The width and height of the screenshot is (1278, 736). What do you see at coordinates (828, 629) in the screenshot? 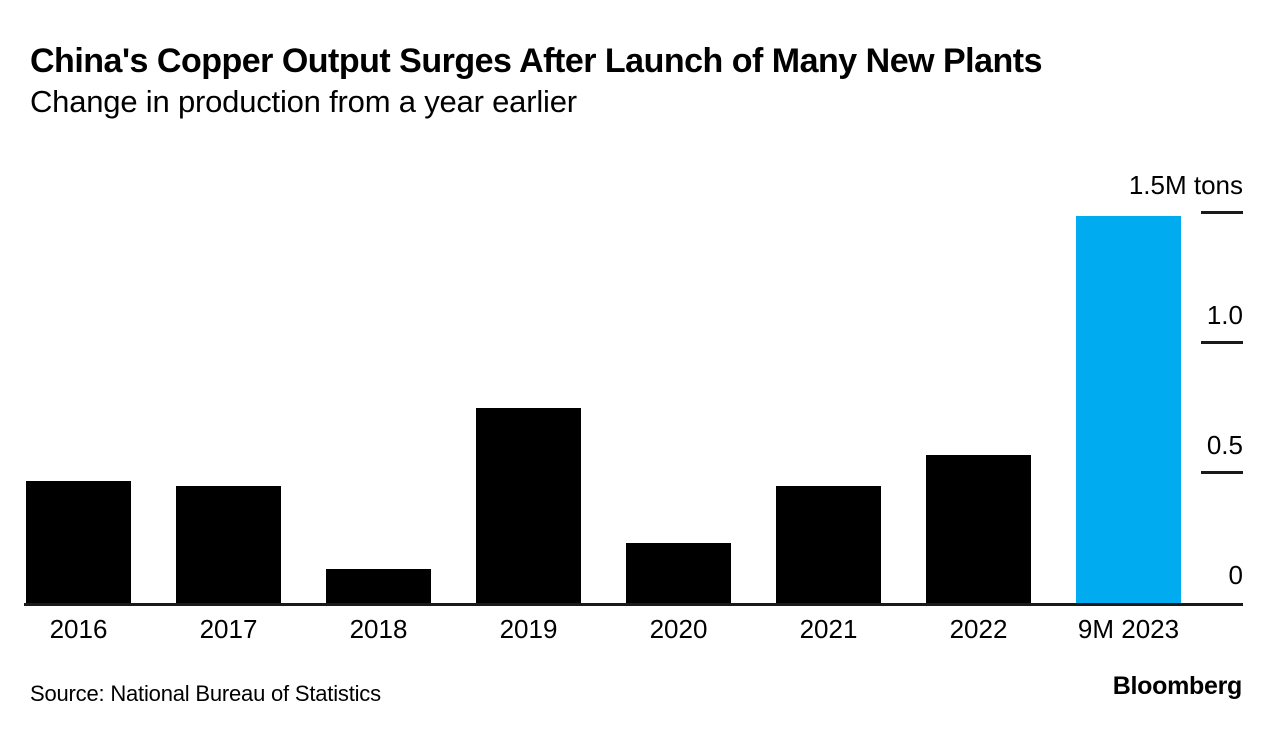
I see `x-axis-label-2021: 2021` at bounding box center [828, 629].